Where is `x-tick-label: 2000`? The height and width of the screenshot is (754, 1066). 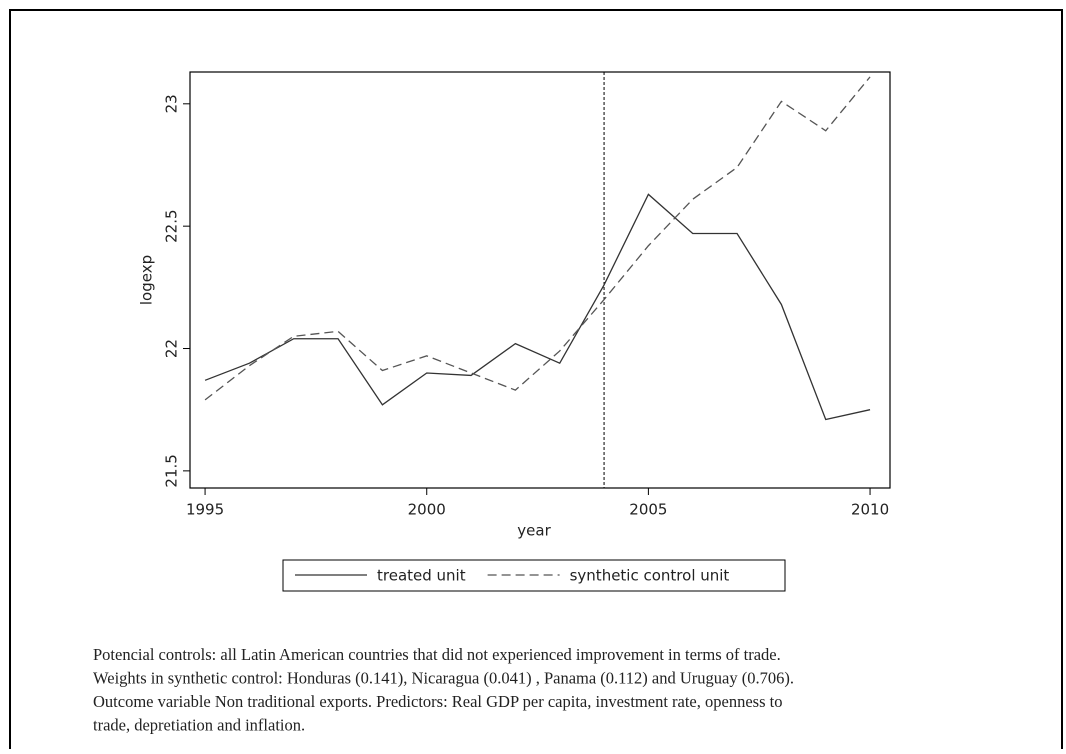 x-tick-label: 2000 is located at coordinates (427, 510).